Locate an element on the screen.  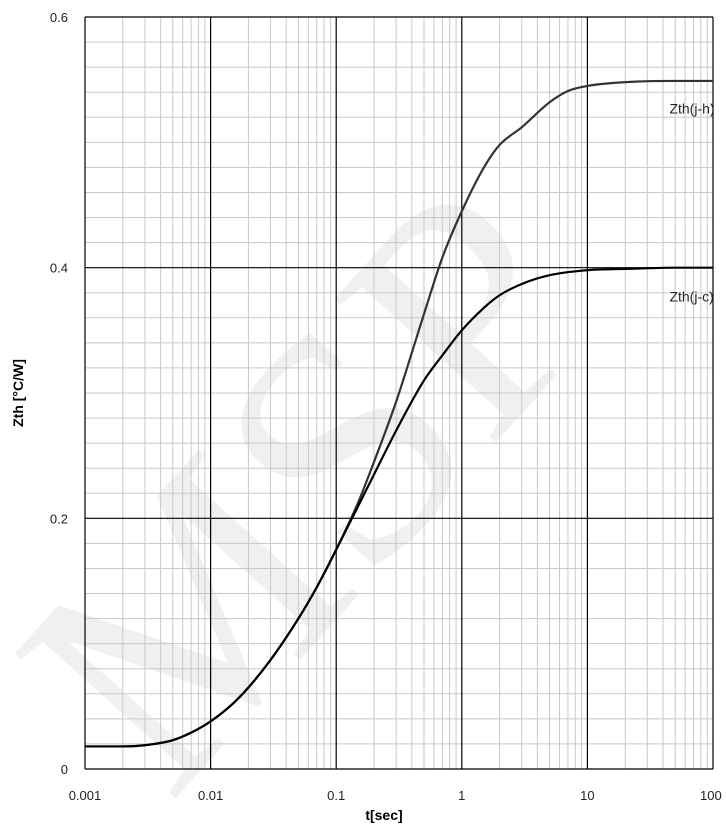
y-tick-labels: 0 0.2 0.4 0.6 is located at coordinates (59, 393).